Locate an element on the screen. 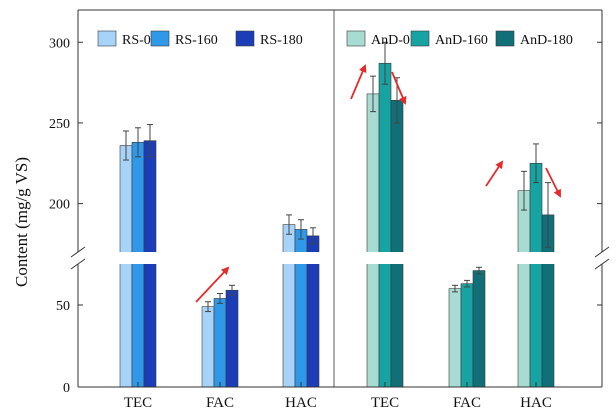 Image resolution: width=616 pixels, height=416 pixels. x-tick-label-rs-hac: HAC is located at coordinates (301, 403).